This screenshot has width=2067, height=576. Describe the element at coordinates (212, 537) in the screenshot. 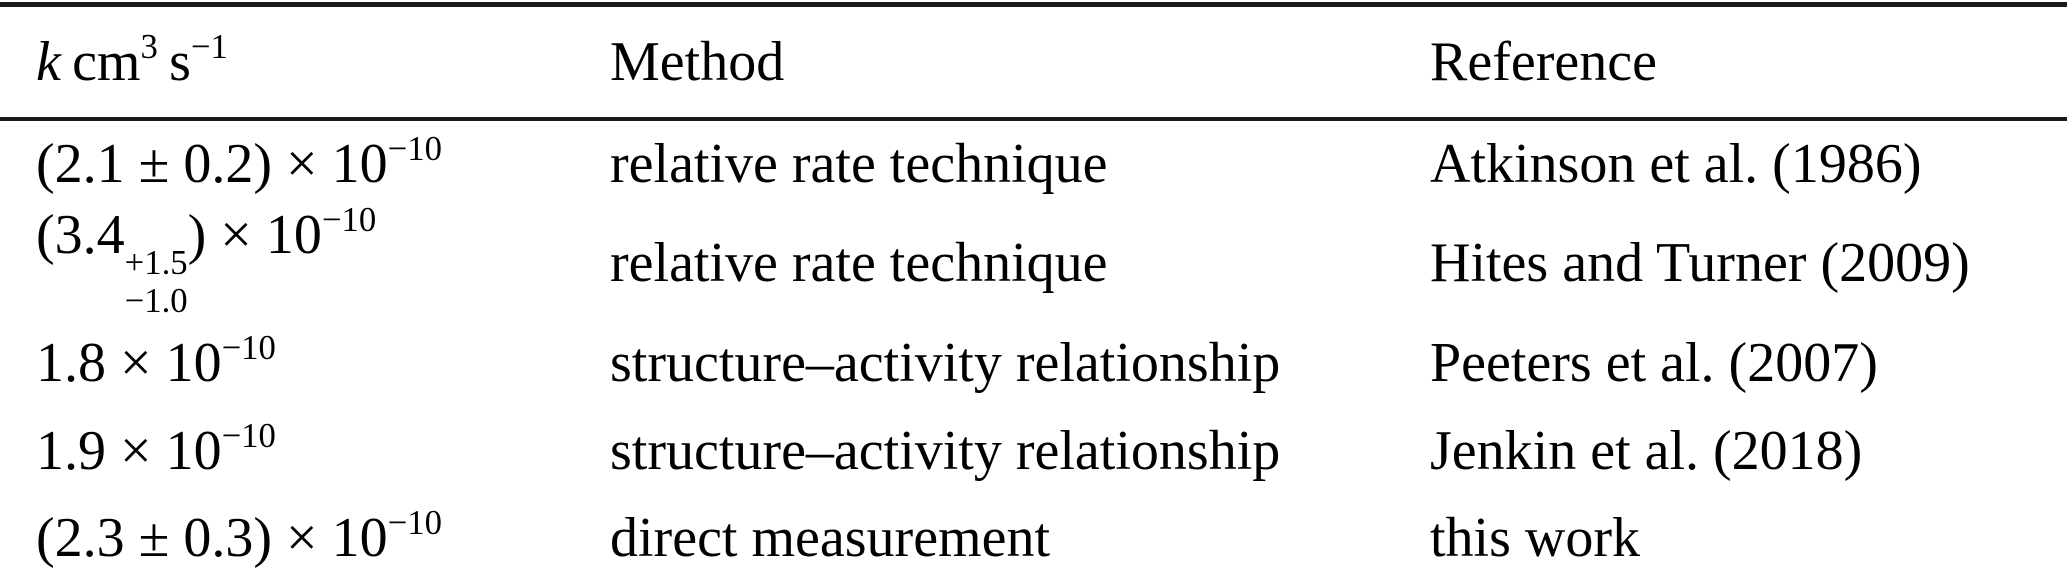

I see `k-value-main: (2.3 ± 0.3) × 10` at that location.